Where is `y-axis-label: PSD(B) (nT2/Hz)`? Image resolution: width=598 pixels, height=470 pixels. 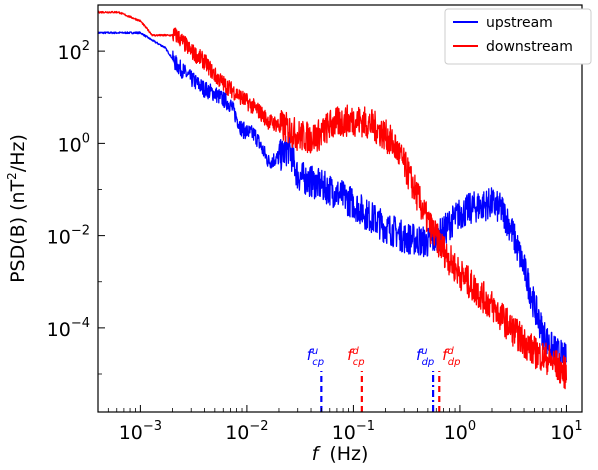
y-axis-label: PSD(B) (nT2/Hz) is located at coordinates (17, 208).